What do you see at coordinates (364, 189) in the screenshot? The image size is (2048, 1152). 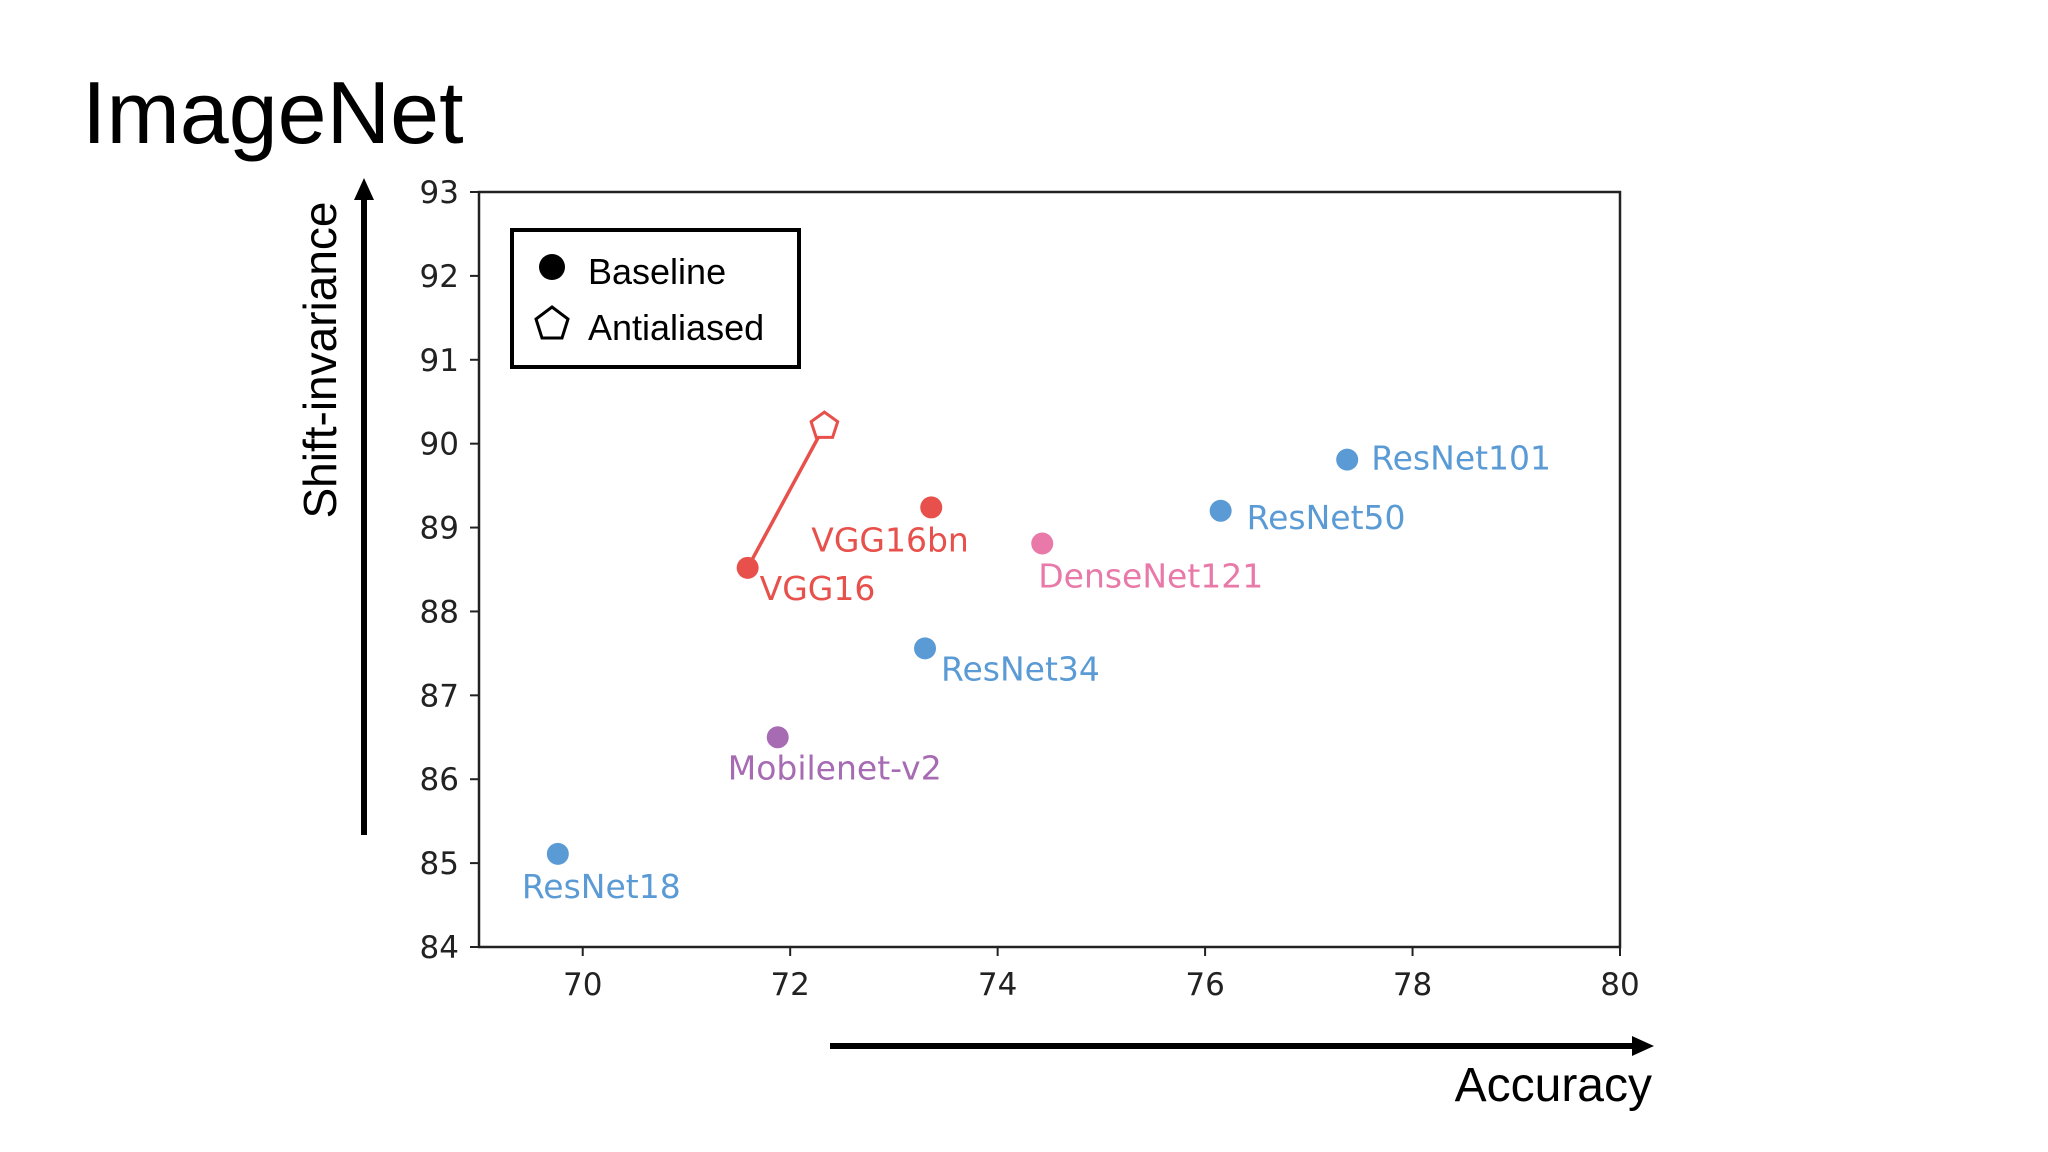 I see `y-direction-arrowhead` at bounding box center [364, 189].